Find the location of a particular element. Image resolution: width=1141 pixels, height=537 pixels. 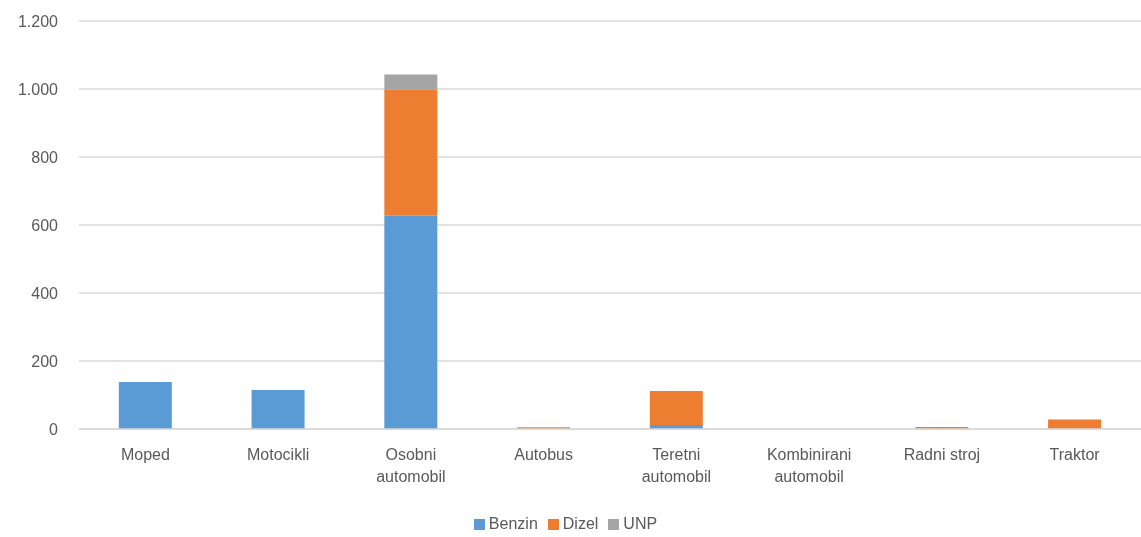

y-tick-label: 600 is located at coordinates (45, 225).